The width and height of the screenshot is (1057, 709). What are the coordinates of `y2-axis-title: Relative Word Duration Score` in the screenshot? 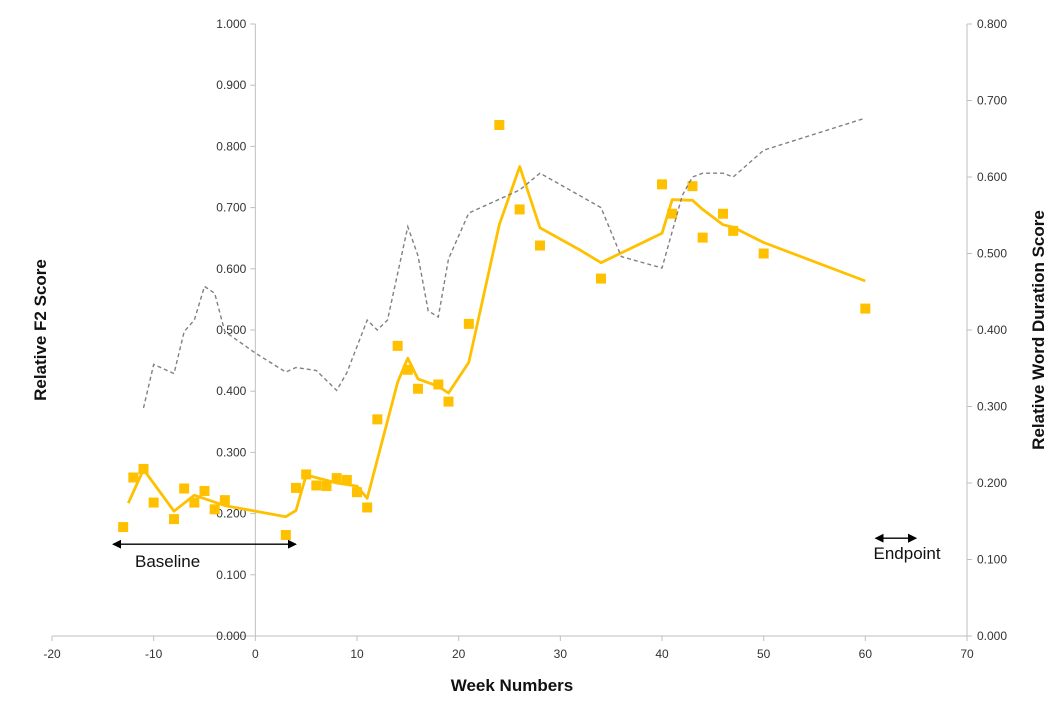 It's located at (1038, 330).